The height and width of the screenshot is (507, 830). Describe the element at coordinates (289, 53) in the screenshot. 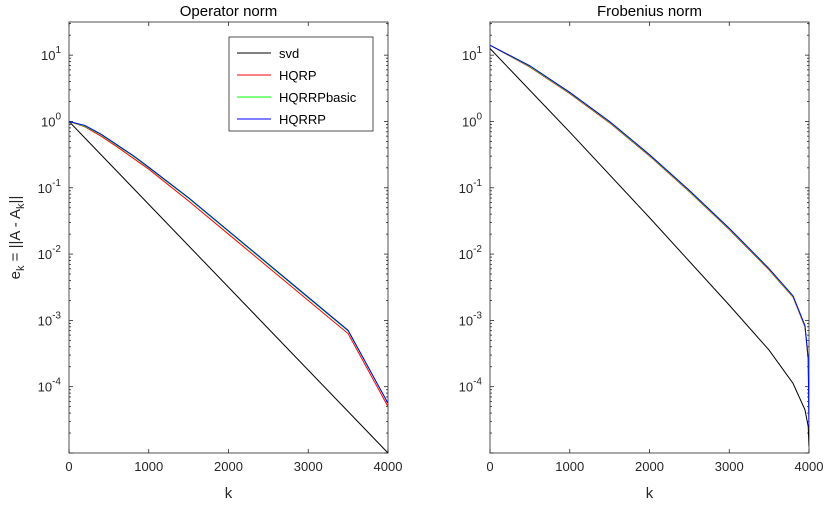

I see `legend-label: svd` at that location.